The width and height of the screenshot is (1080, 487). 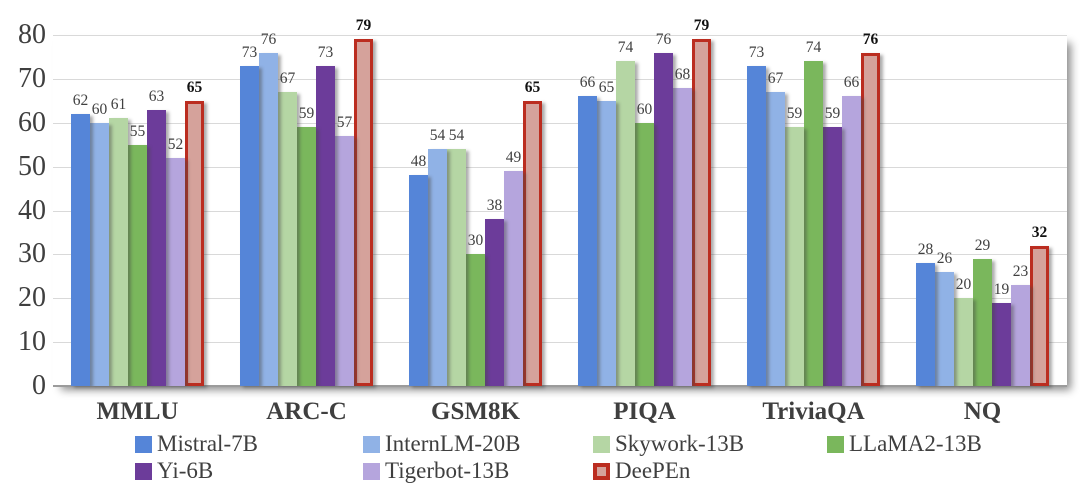 I want to click on legend-swatch-InternLM-20B-icon, so click(x=371, y=444).